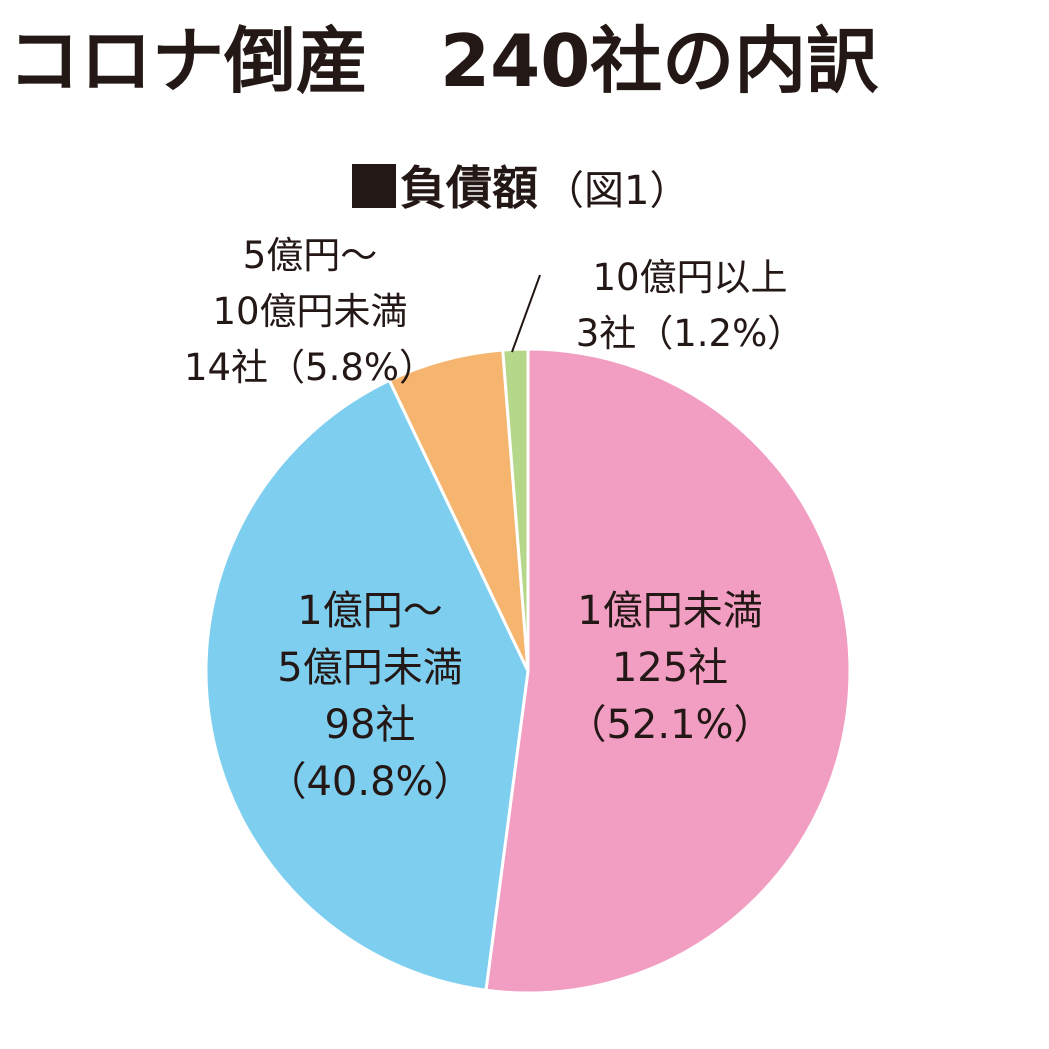  I want to click on slice-count: 125社, so click(670, 668).